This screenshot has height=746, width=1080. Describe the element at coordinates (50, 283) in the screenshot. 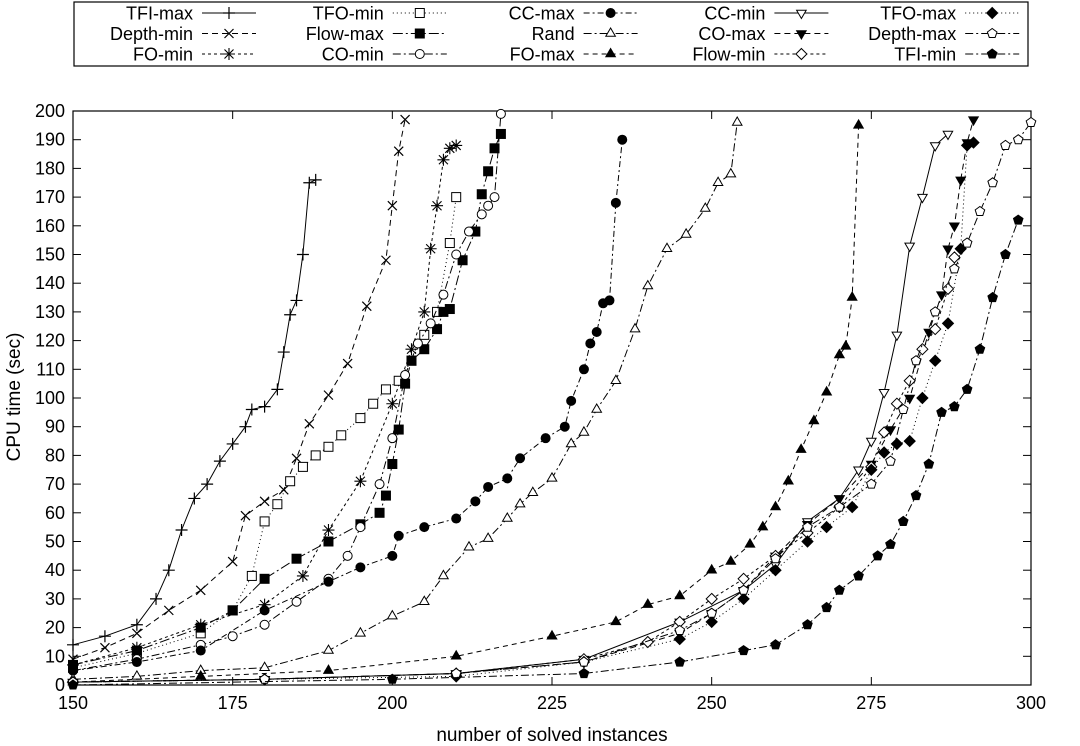

I see `y-tick-label: 140` at that location.